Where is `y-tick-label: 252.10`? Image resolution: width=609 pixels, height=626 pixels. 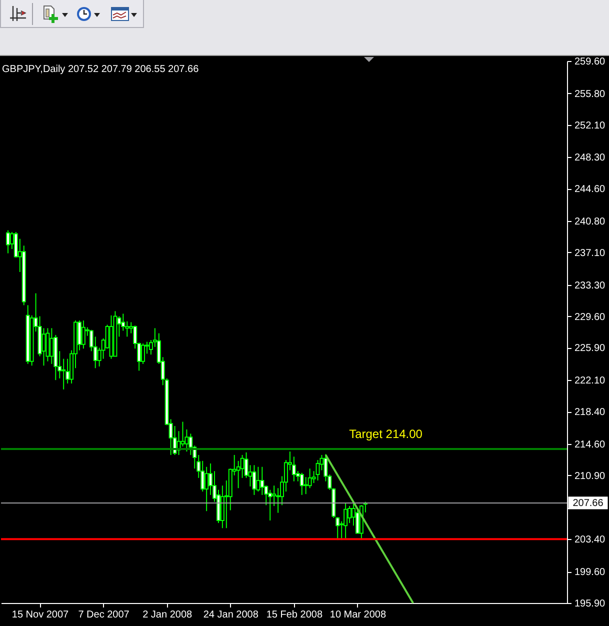
y-tick-label: 252.10 is located at coordinates (590, 126).